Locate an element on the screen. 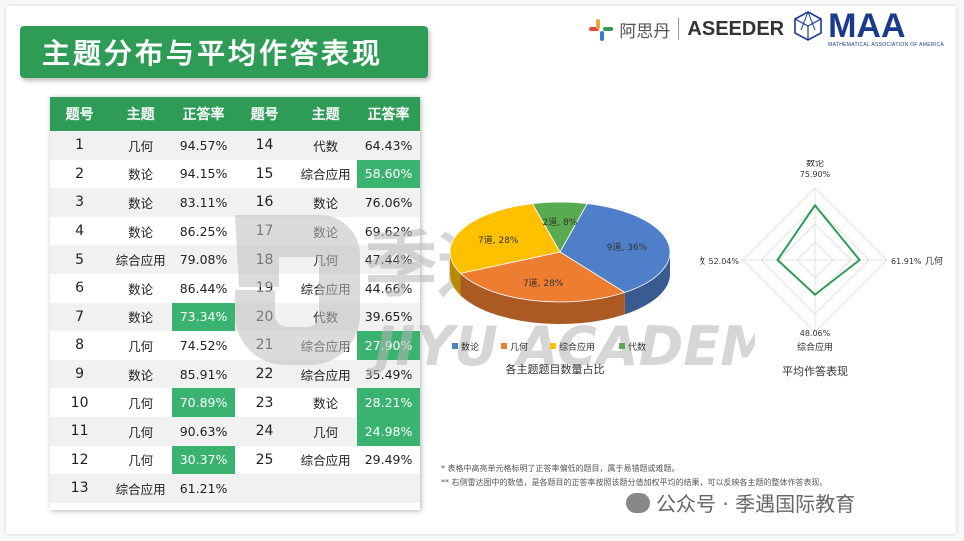 This screenshot has width=964, height=541. correct-rate: 83.11% is located at coordinates (203, 202).